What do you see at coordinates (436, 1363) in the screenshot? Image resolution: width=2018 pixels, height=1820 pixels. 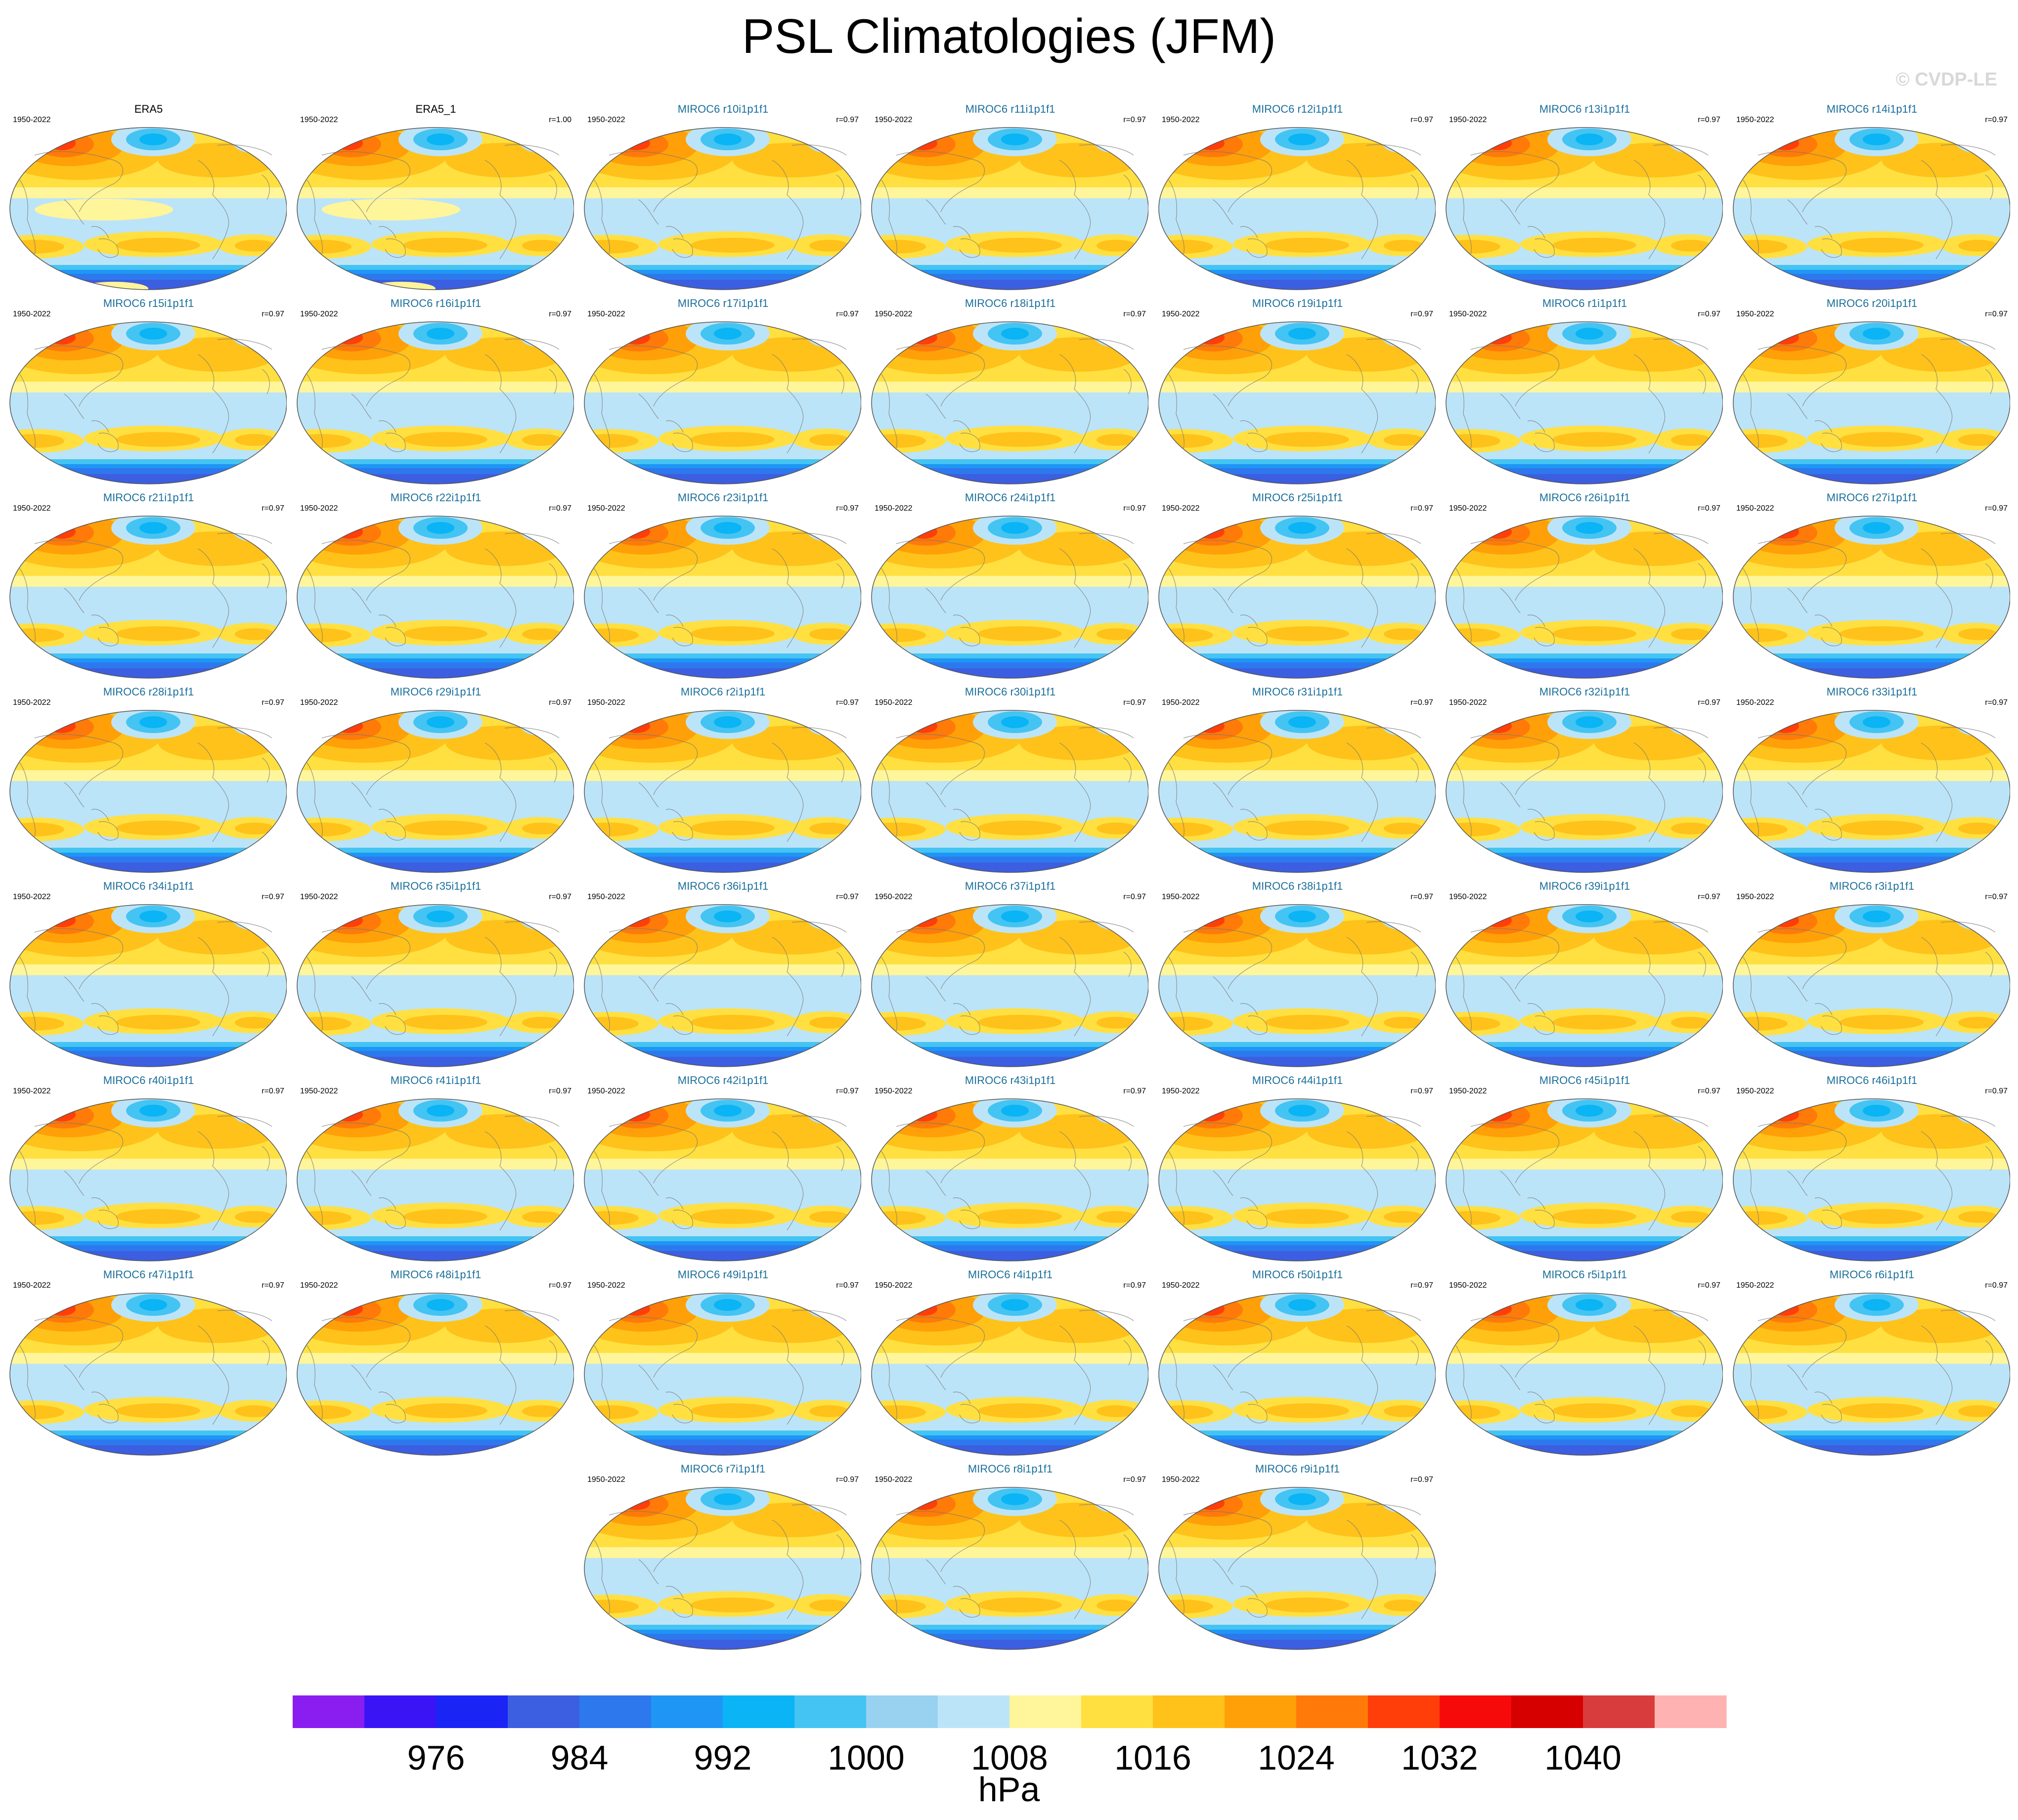 I see `map-panel: MIROC6 r48i1p1f1 1950-2022 r=0.97` at bounding box center [436, 1363].